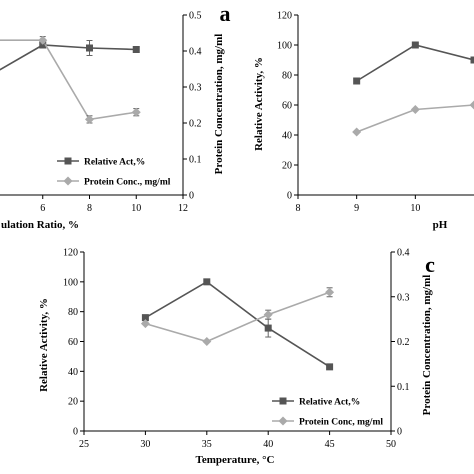  Describe the element at coordinates (195, 16) in the screenshot. I see `y2-tick-label: 0.5` at that location.